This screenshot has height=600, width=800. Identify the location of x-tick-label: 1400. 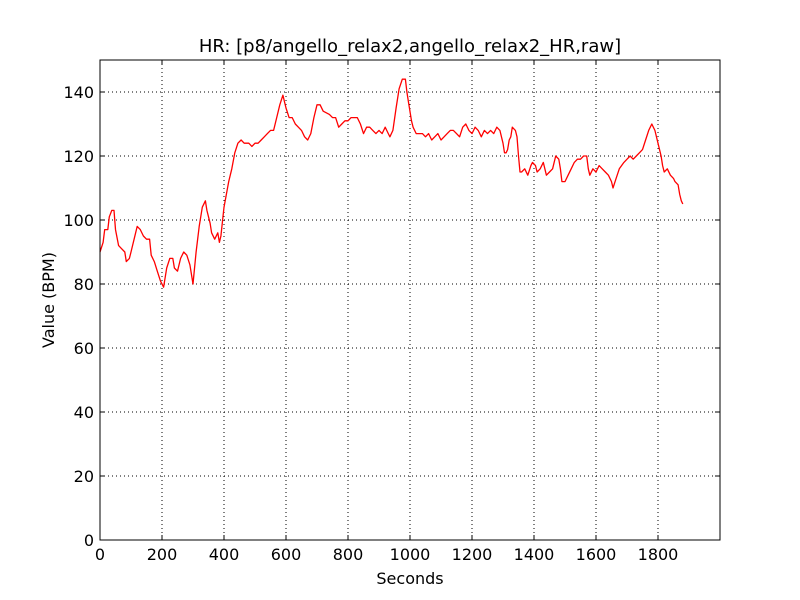
(534, 554).